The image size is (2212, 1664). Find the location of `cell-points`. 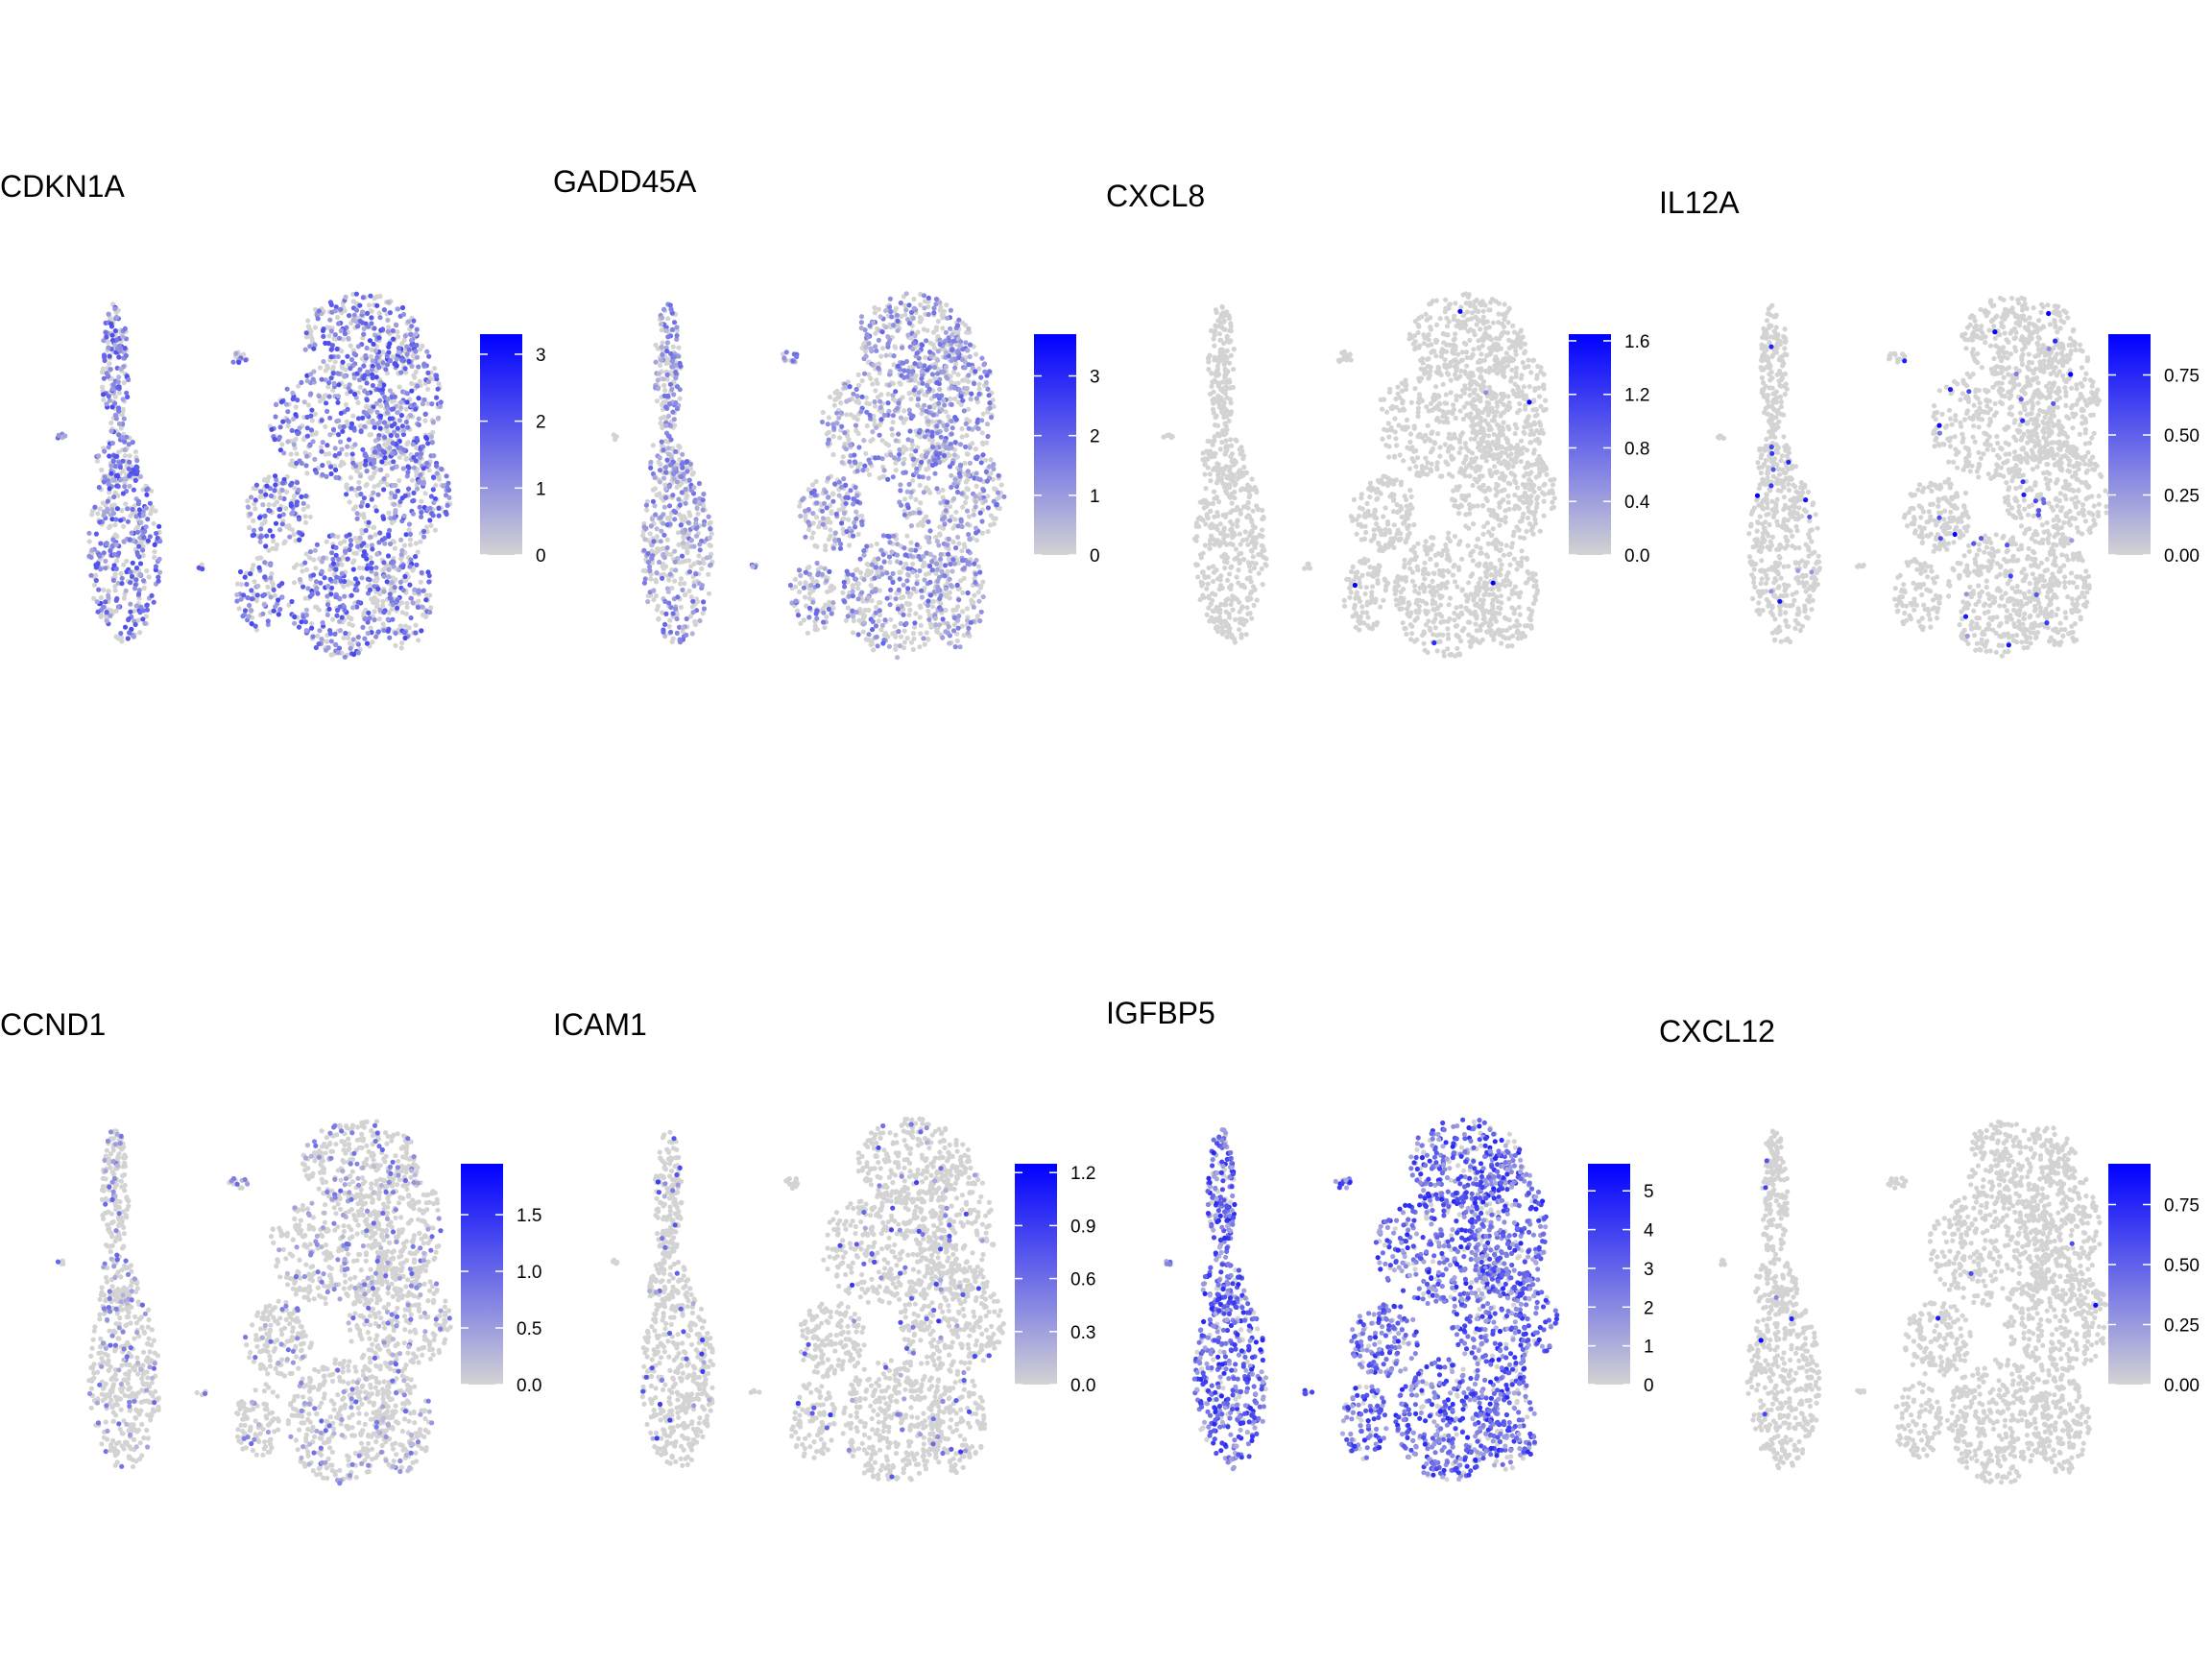

cell-points is located at coordinates (1359, 475).